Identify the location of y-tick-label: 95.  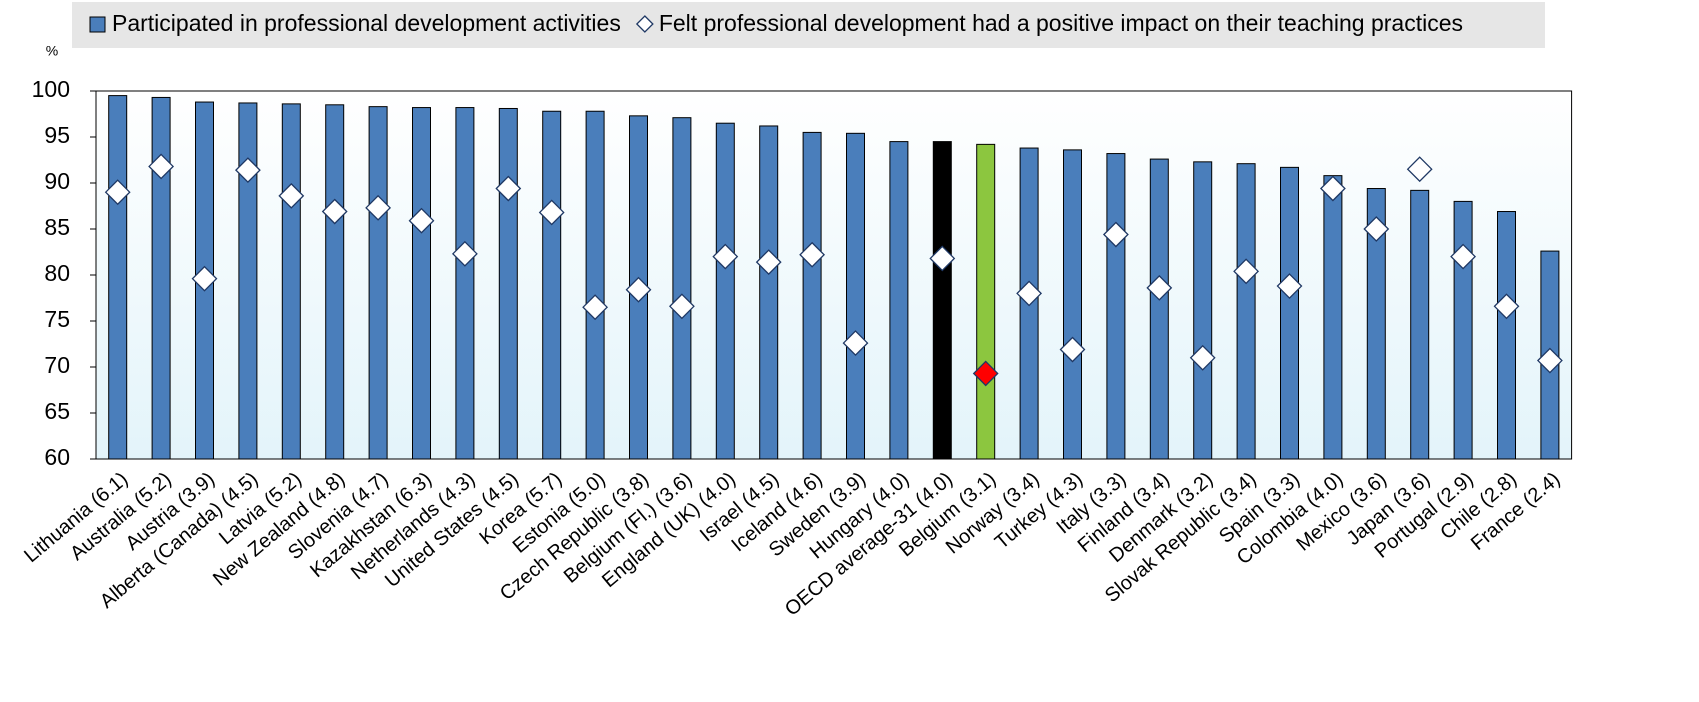
(57, 135).